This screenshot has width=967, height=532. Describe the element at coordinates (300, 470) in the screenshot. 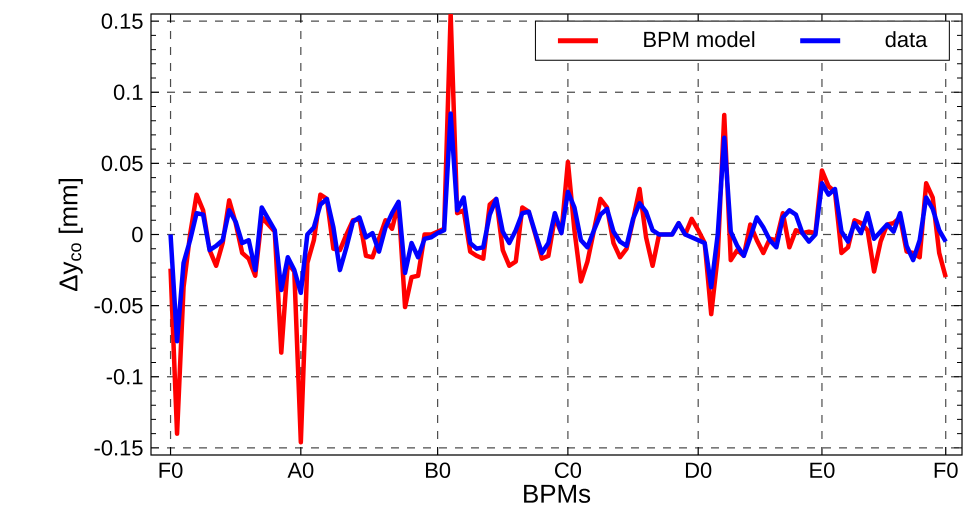

I see `x-tick-label: A0` at that location.